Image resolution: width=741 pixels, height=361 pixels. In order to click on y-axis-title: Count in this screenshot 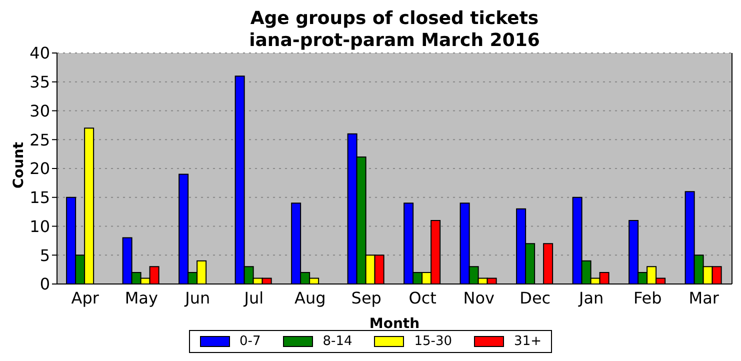, I will do `click(18, 165)`.